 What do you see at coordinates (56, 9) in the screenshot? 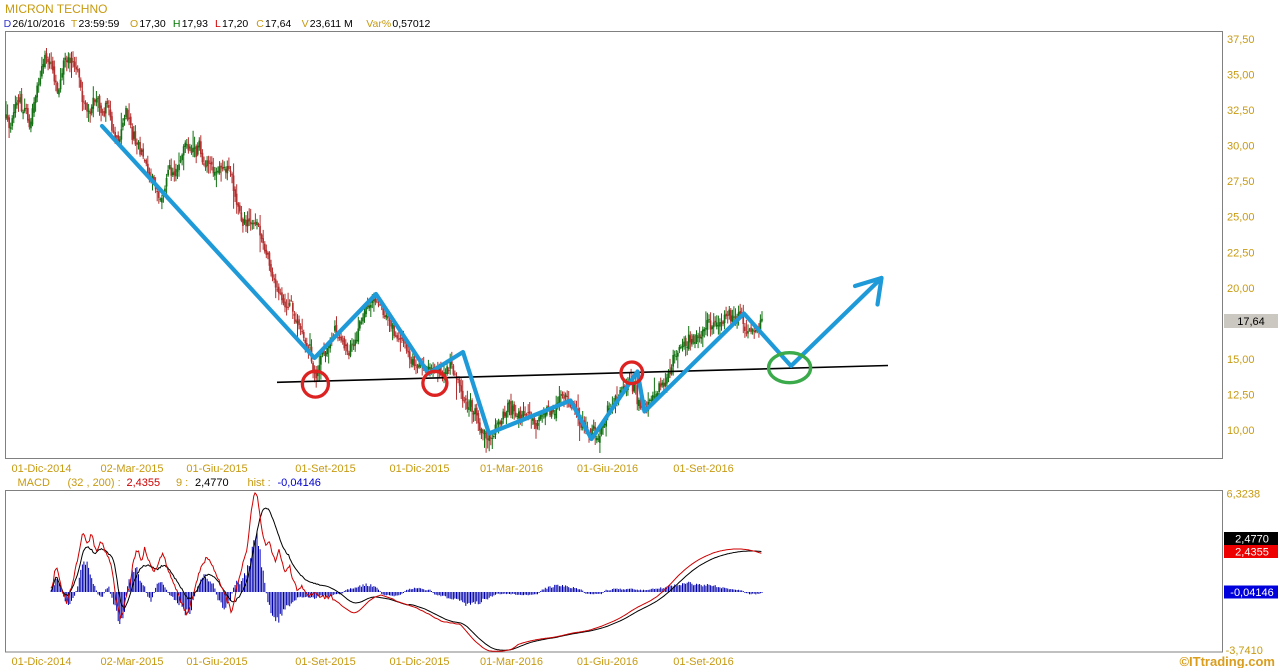
I see `svg-text: MICRON TECHNO` at bounding box center [56, 9].